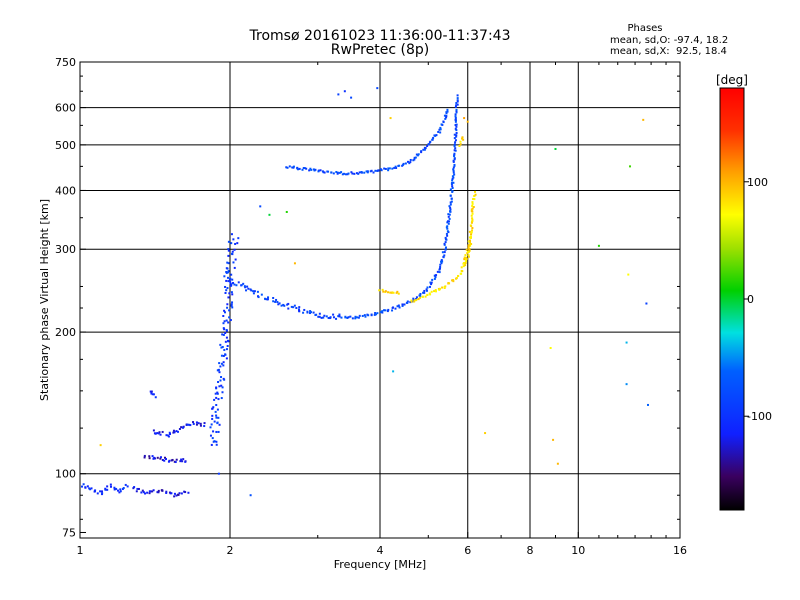 This screenshot has width=800, height=600. What do you see at coordinates (669, 40) in the screenshot?
I see `phase-stats-o: mean, sd,O: -97.4, 18.2` at bounding box center [669, 40].